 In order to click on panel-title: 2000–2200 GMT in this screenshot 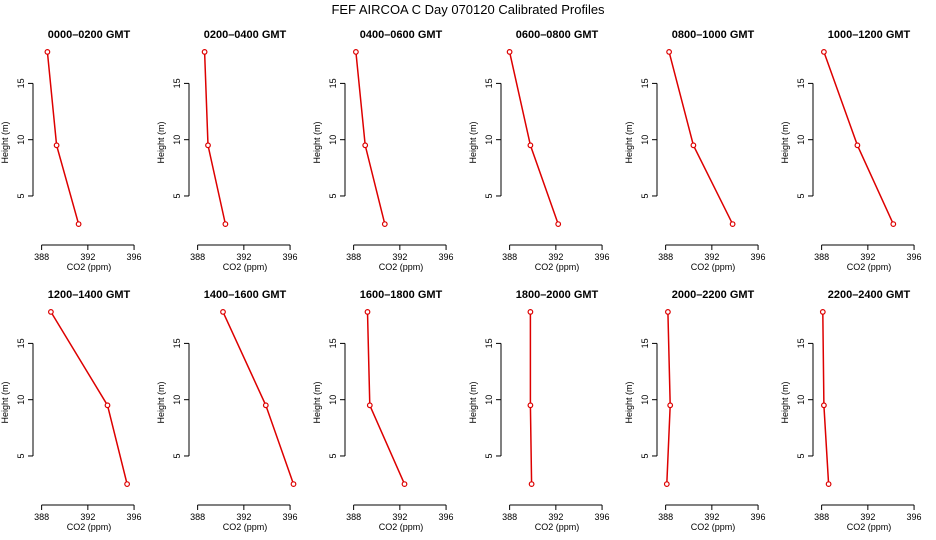, I will do `click(713, 295)`.